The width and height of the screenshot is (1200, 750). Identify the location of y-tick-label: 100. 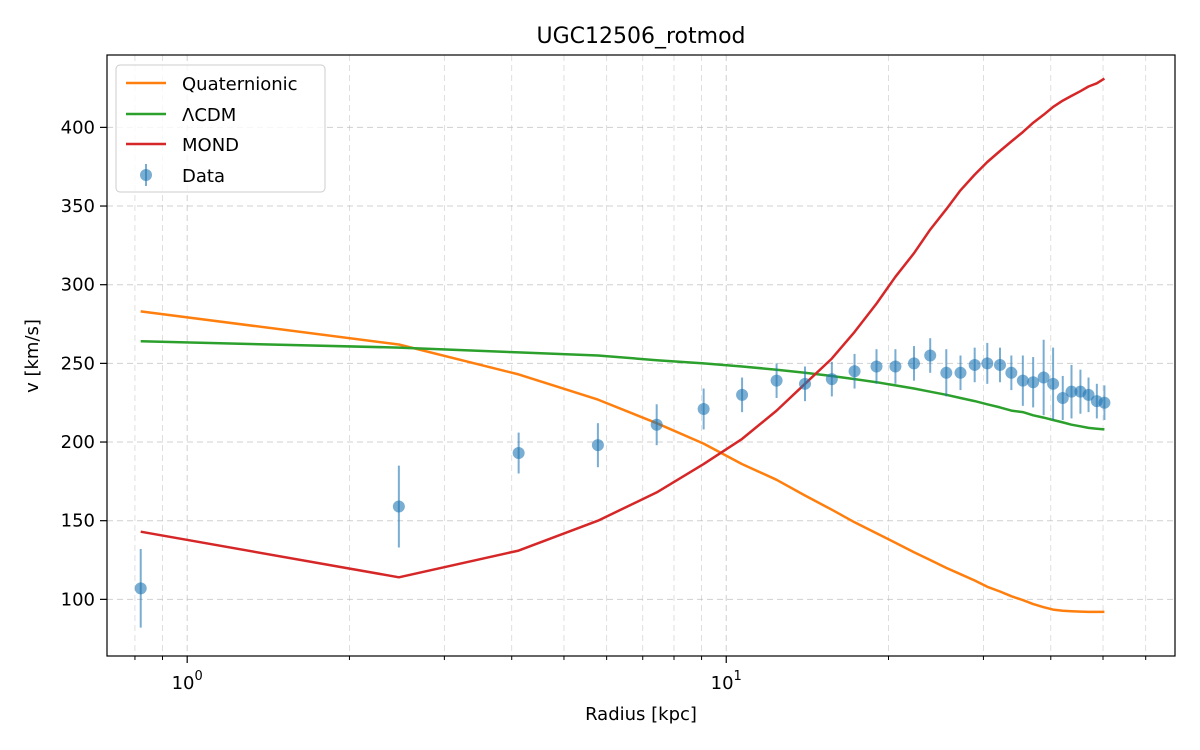
(78, 599).